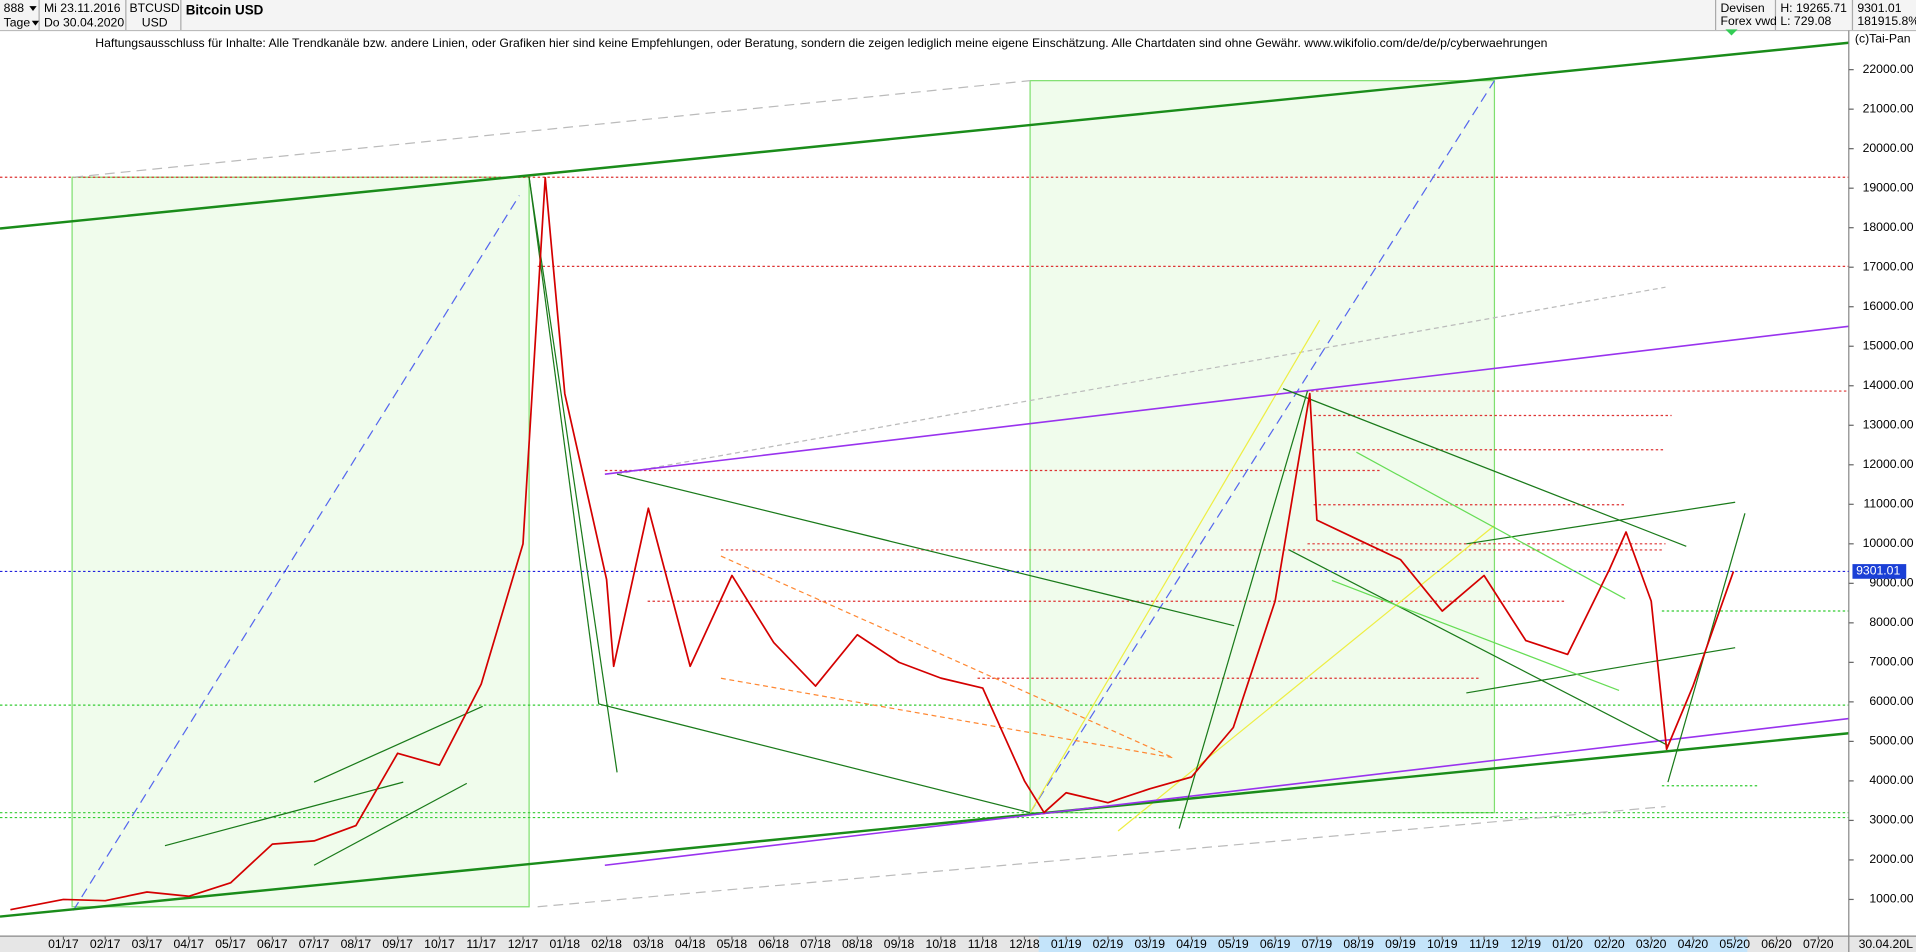 This screenshot has width=1916, height=952. What do you see at coordinates (1358, 944) in the screenshot?
I see `x-tick-label: 08/19` at bounding box center [1358, 944].